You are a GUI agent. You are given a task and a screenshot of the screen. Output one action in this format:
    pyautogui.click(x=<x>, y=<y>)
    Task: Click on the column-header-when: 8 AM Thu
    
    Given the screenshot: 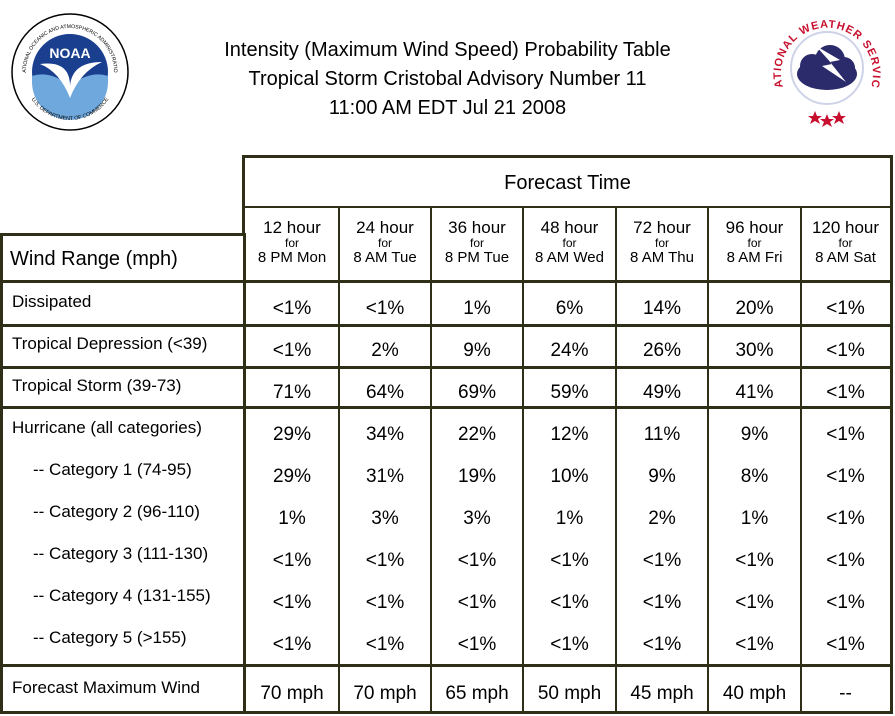 What is the action you would take?
    pyautogui.click(x=662, y=257)
    